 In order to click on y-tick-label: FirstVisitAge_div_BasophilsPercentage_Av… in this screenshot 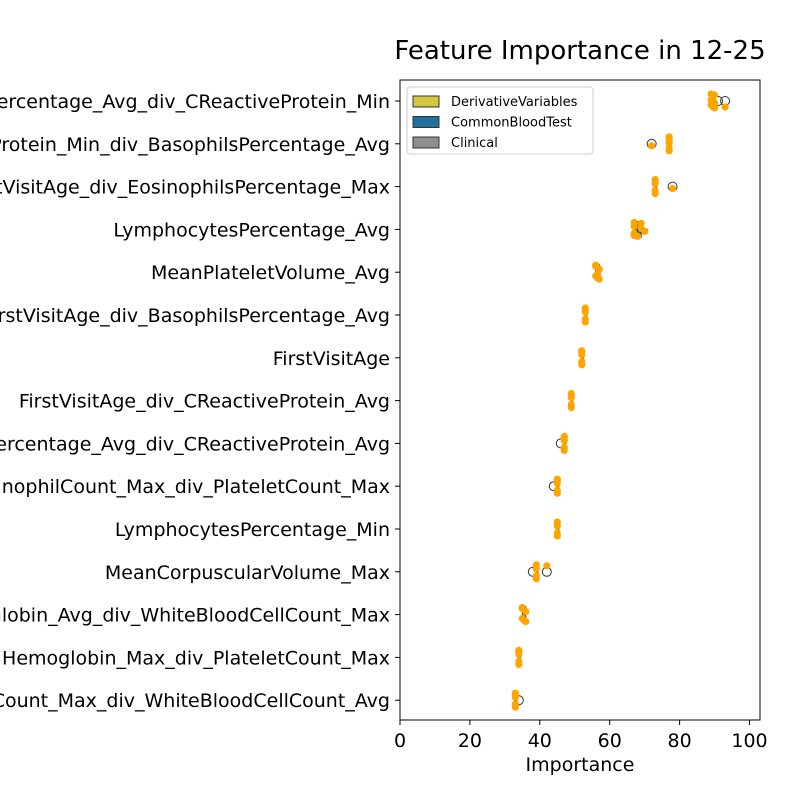, I will do `click(195, 316)`.